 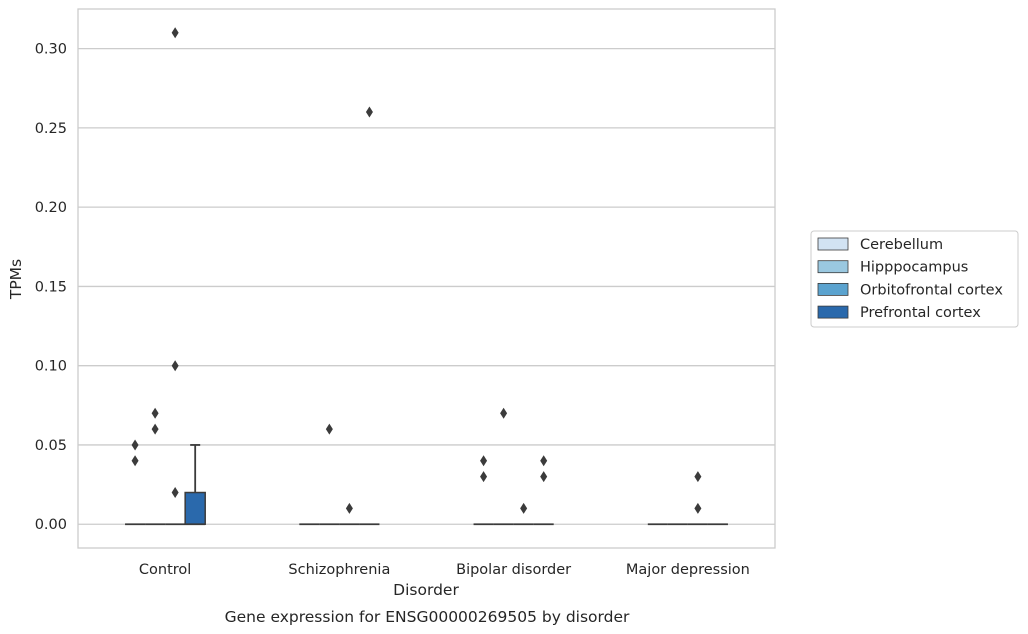 I want to click on box, so click(x=195, y=508).